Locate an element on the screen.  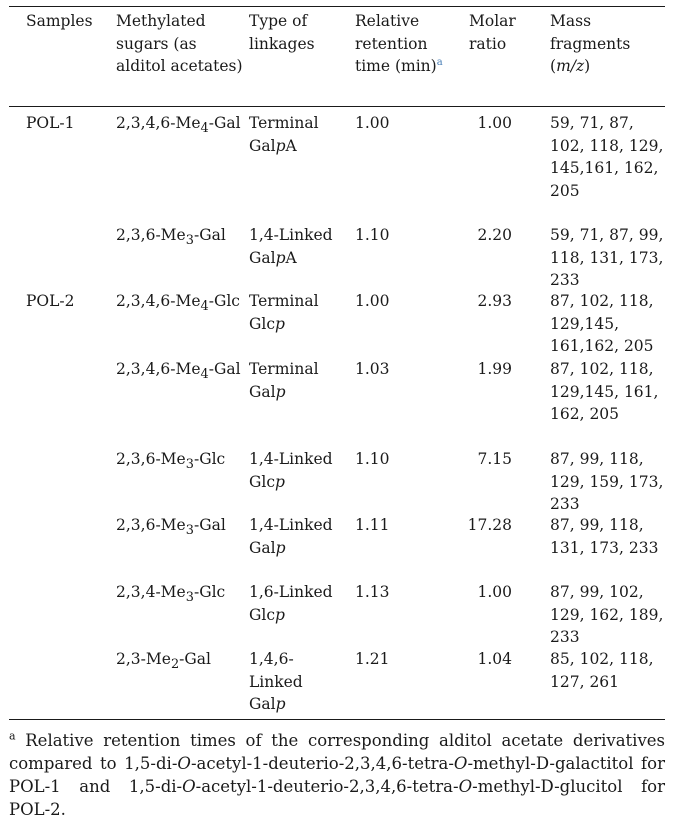
row-methylated-sugar: 2,3,4,6-Me4-Glc is located at coordinates (178, 303).